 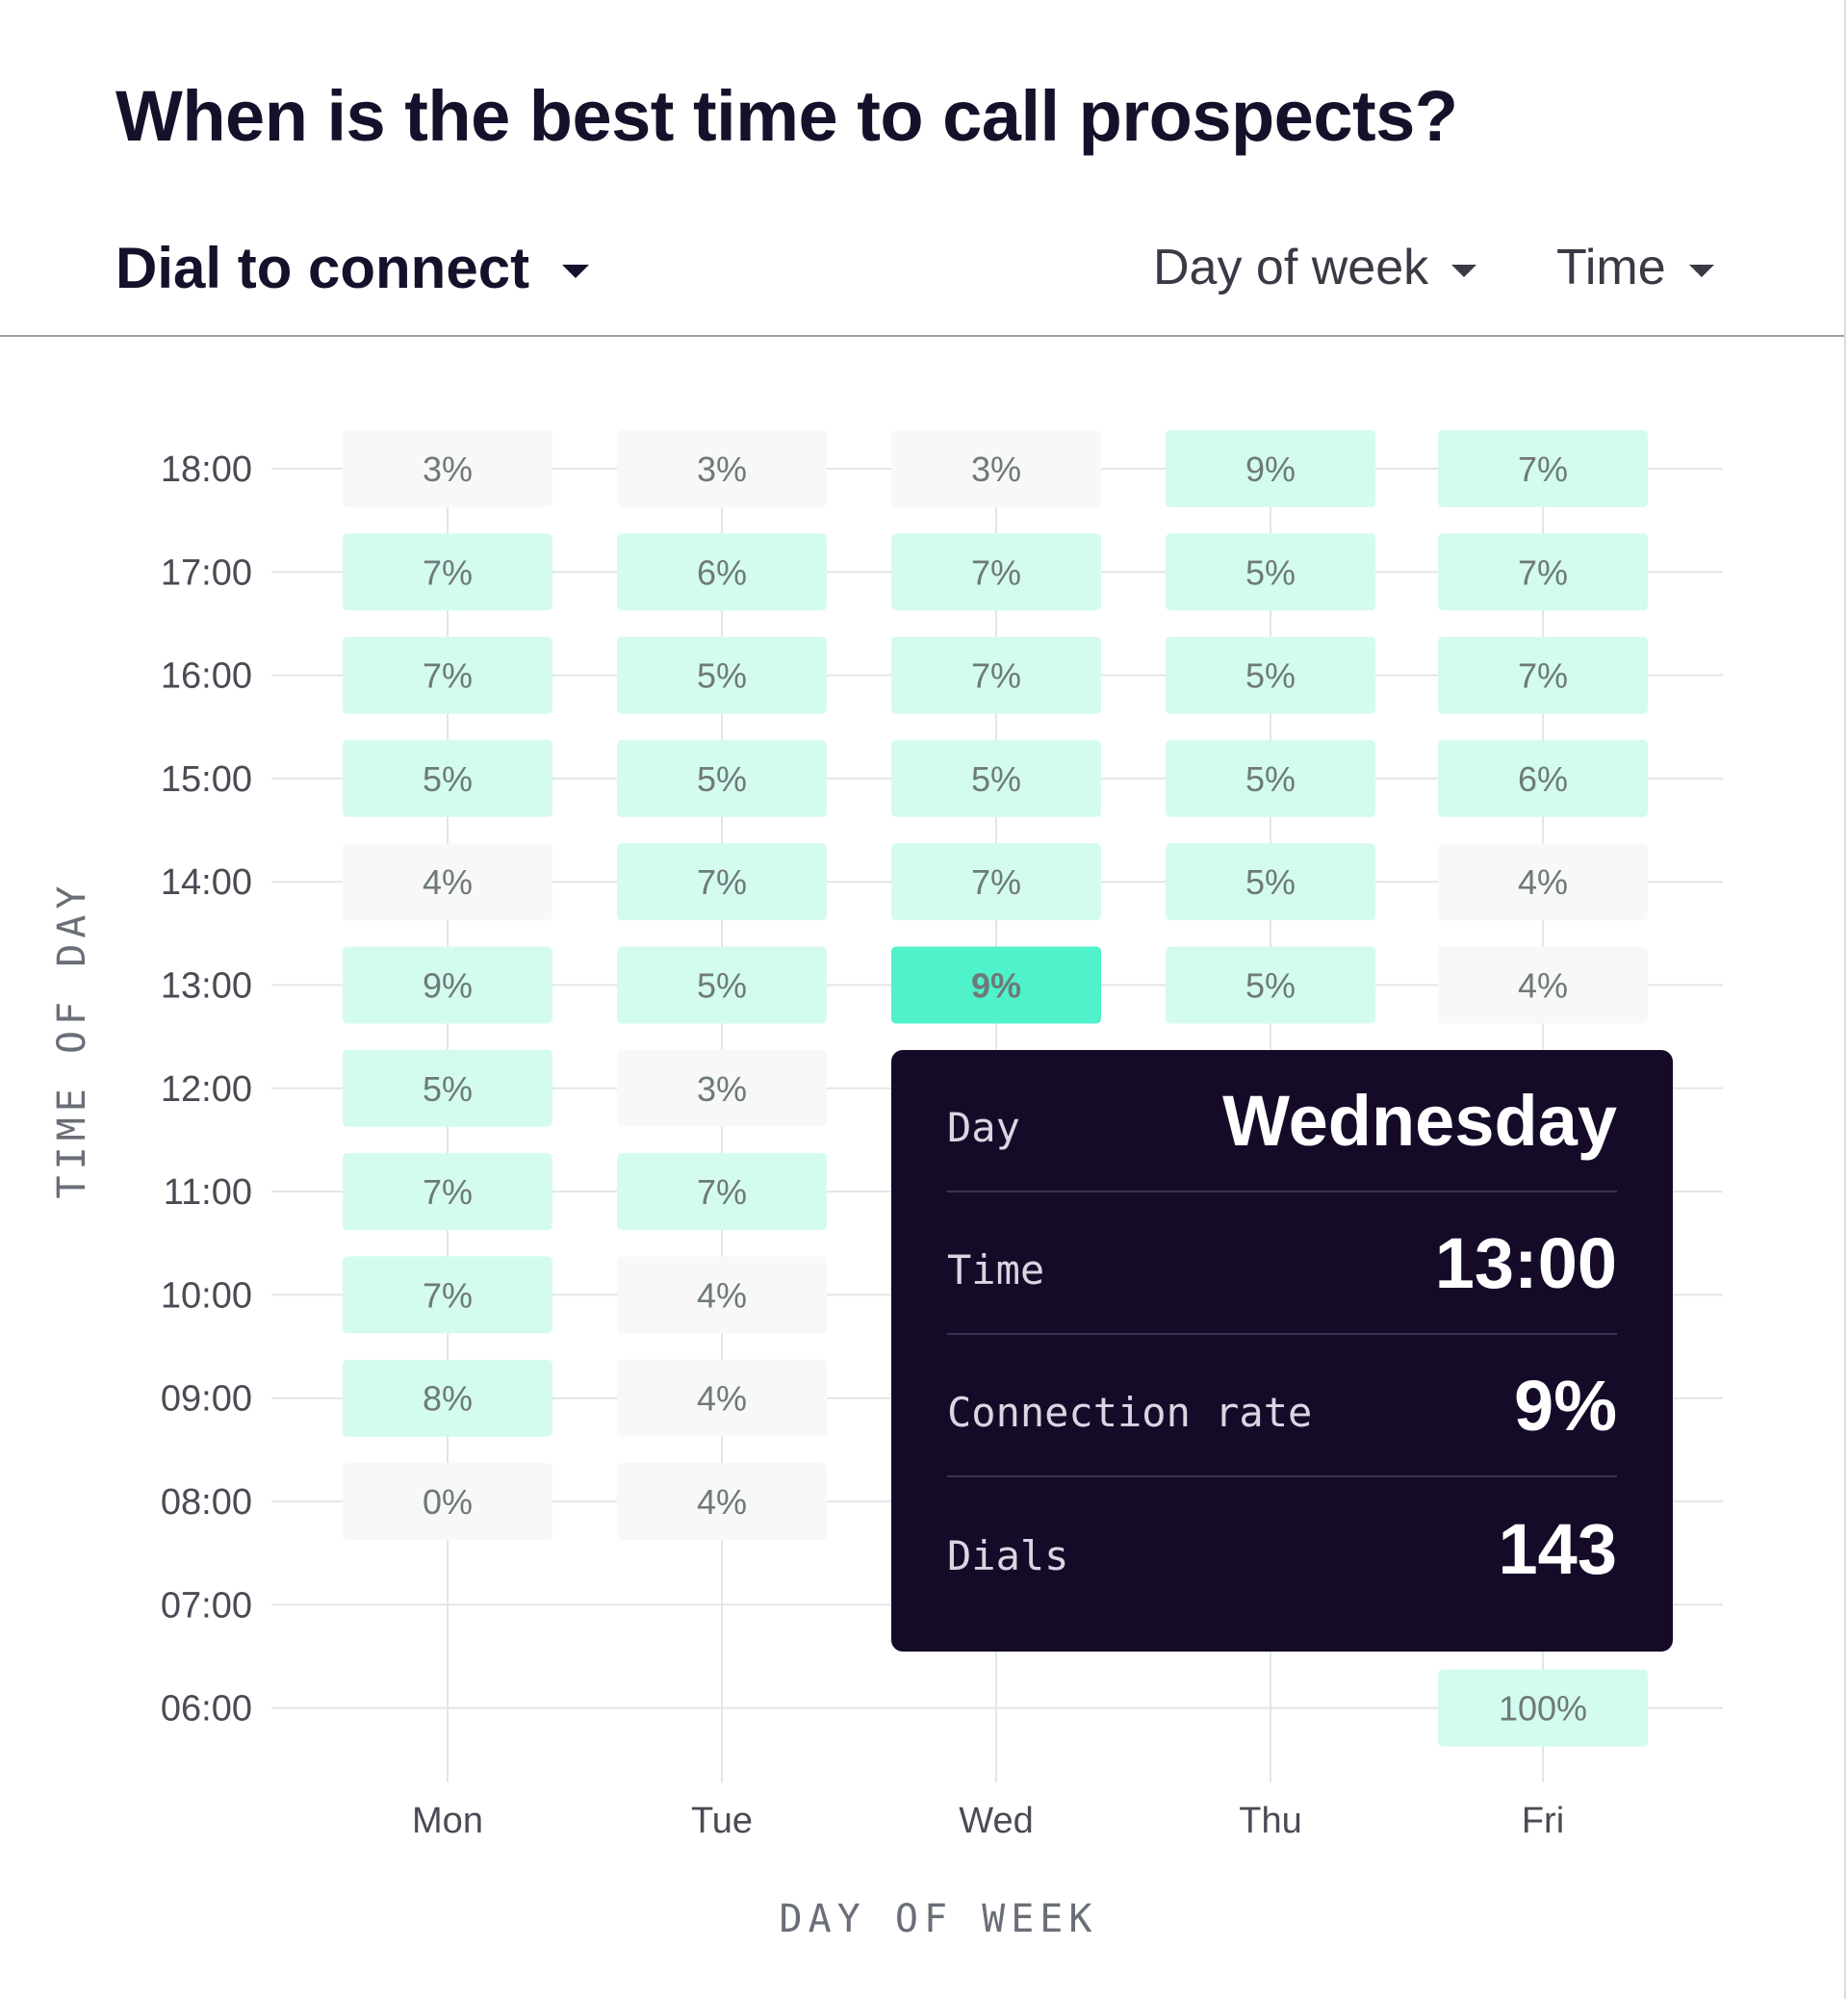 I want to click on cell-value-label: 6%, so click(x=722, y=572).